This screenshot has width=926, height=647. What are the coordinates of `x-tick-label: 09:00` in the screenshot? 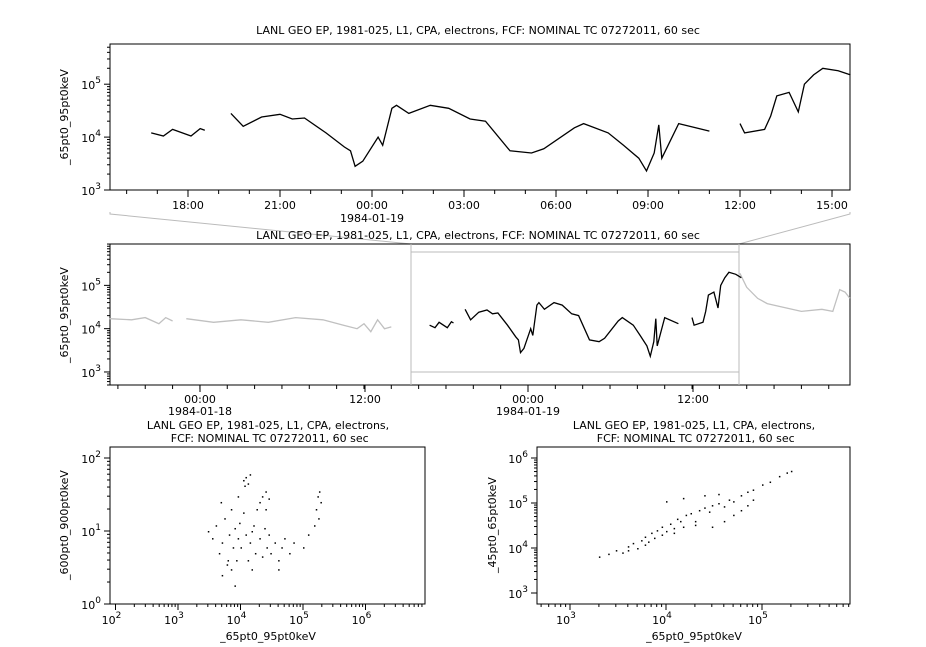 It's located at (648, 205).